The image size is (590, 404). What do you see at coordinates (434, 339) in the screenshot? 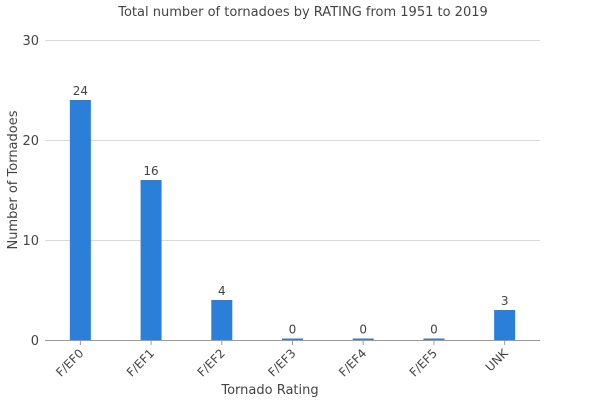
I see `bar-f-ef5` at bounding box center [434, 339].